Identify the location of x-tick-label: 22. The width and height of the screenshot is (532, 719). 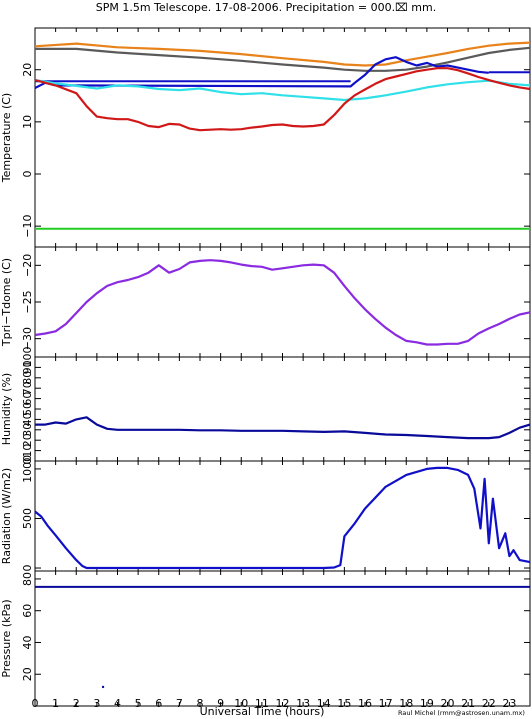
(489, 703).